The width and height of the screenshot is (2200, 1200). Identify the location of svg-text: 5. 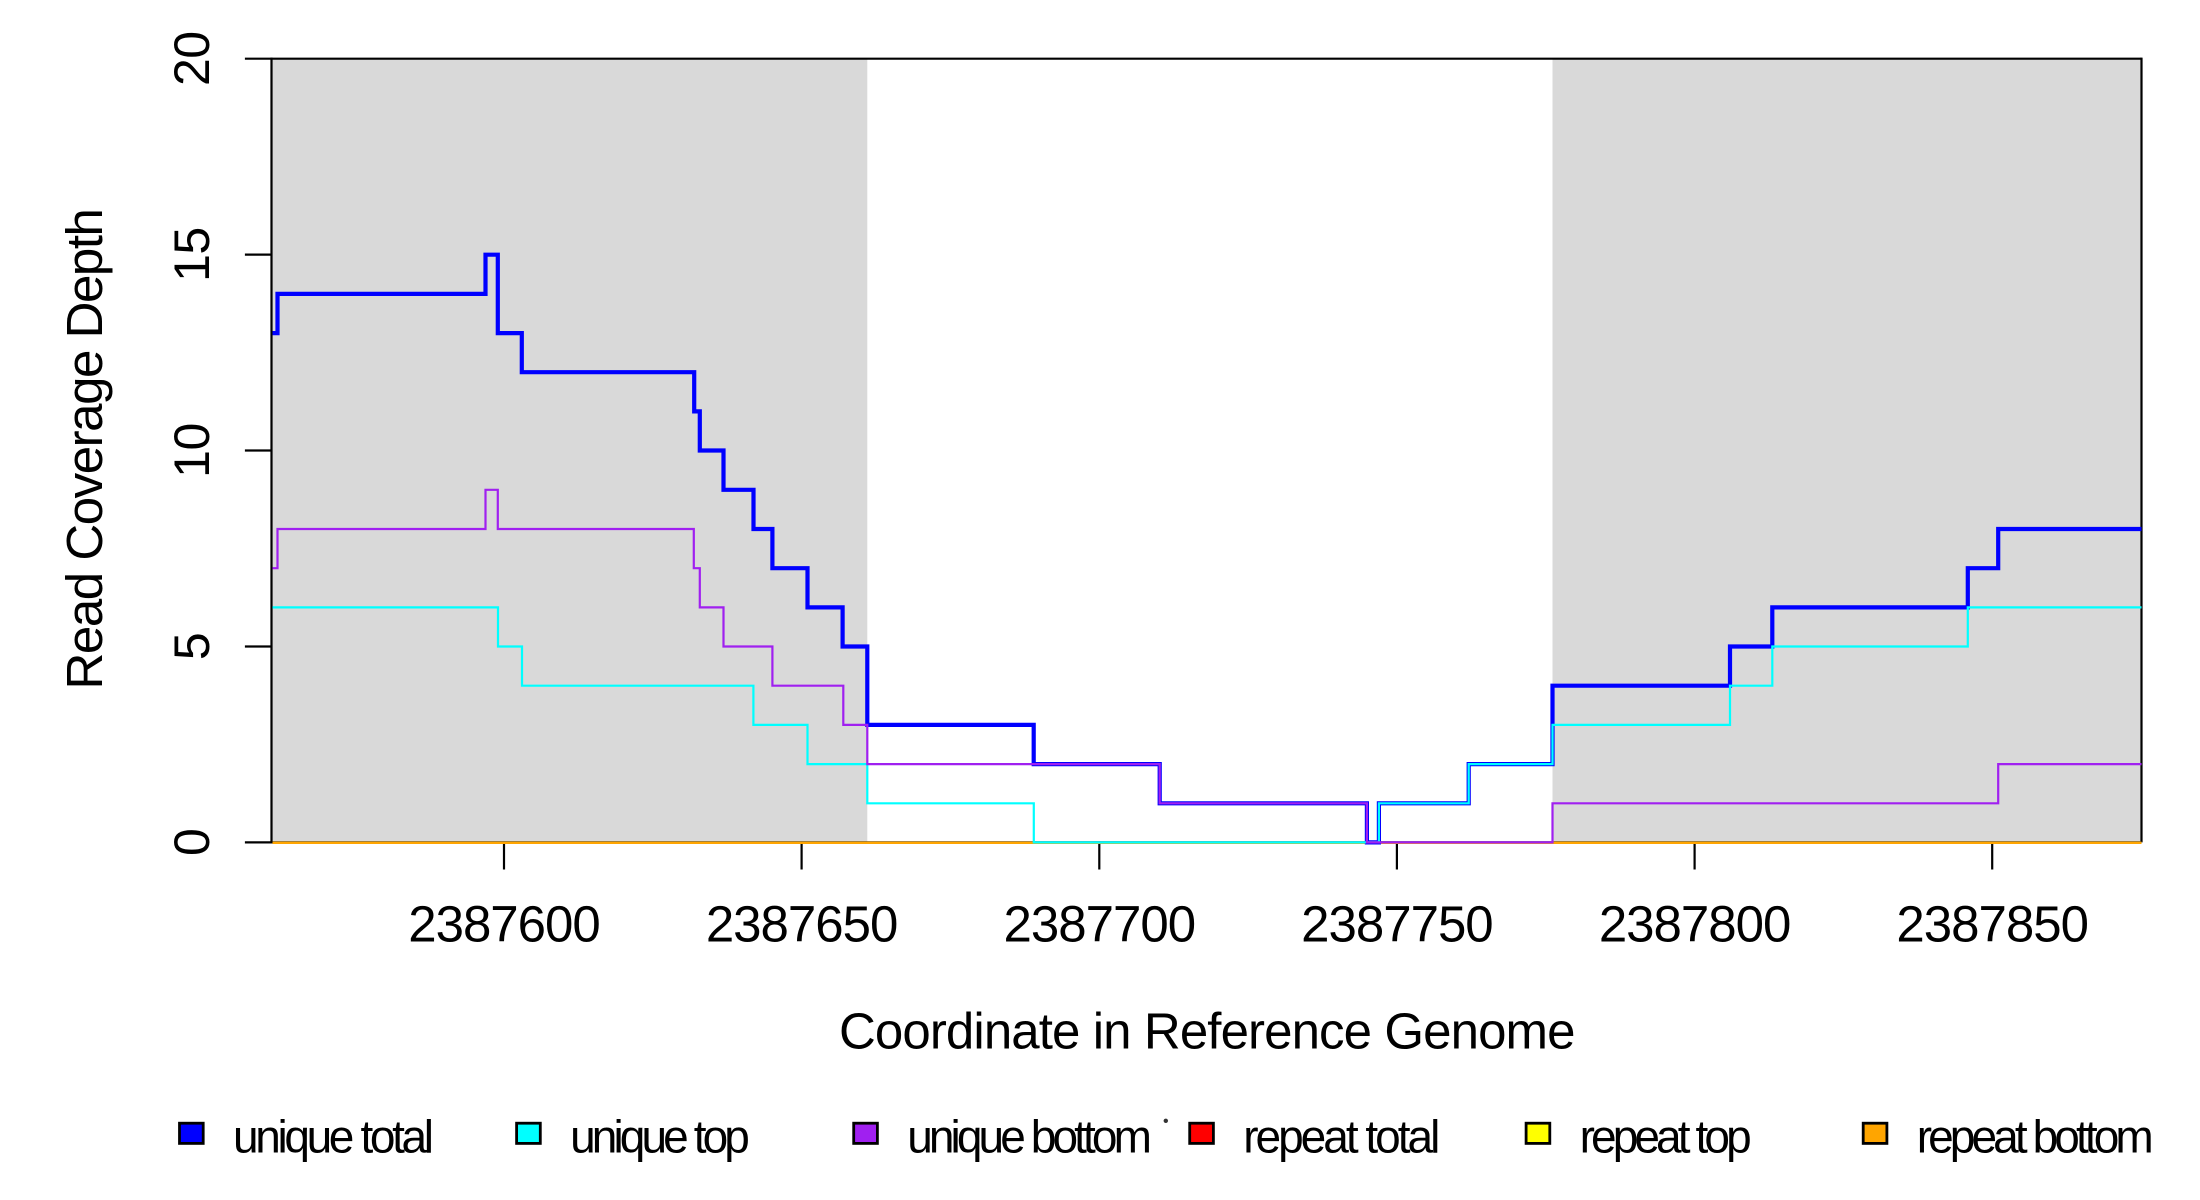
(192, 646).